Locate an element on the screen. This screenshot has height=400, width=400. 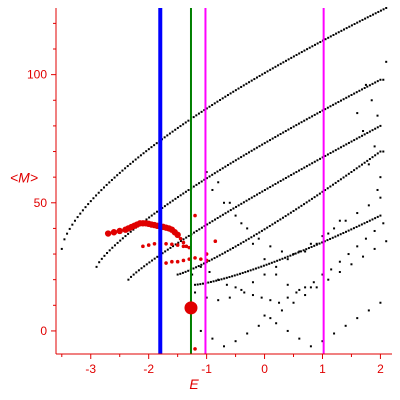
red-point is located at coordinates (119, 231).